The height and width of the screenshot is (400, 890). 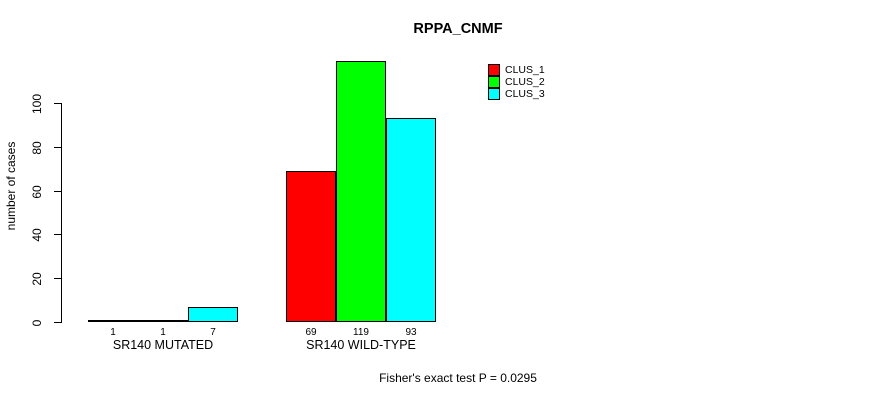 I want to click on bar-value-label: 93, so click(x=411, y=332).